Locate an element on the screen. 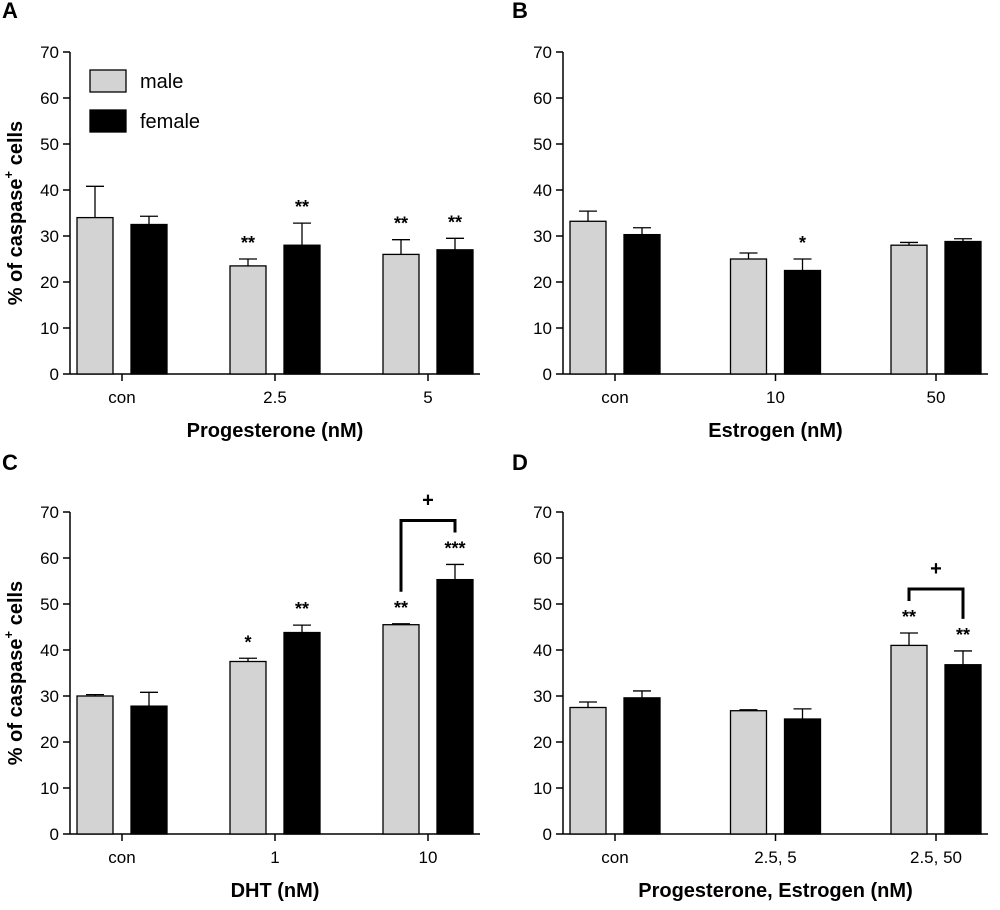 The width and height of the screenshot is (1000, 910). y-axis-label-main: % of caspase is located at coordinates (16, 701).